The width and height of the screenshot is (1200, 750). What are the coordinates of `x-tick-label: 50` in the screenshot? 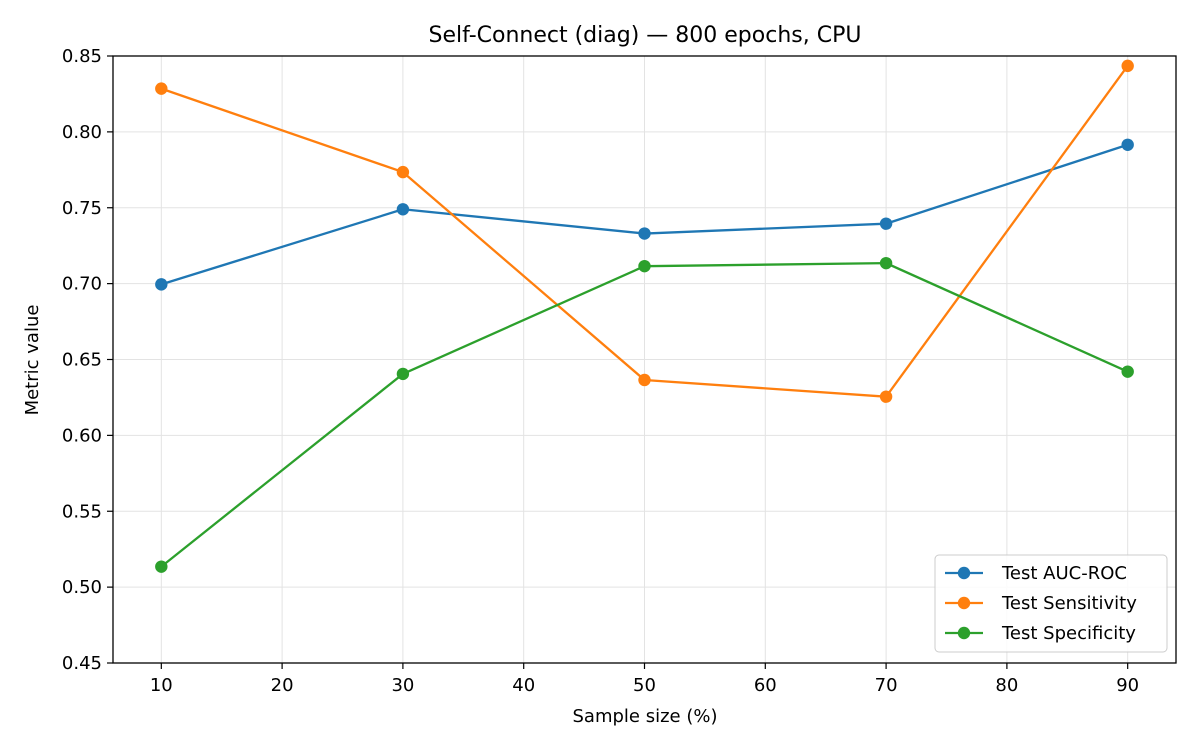 It's located at (644, 685).